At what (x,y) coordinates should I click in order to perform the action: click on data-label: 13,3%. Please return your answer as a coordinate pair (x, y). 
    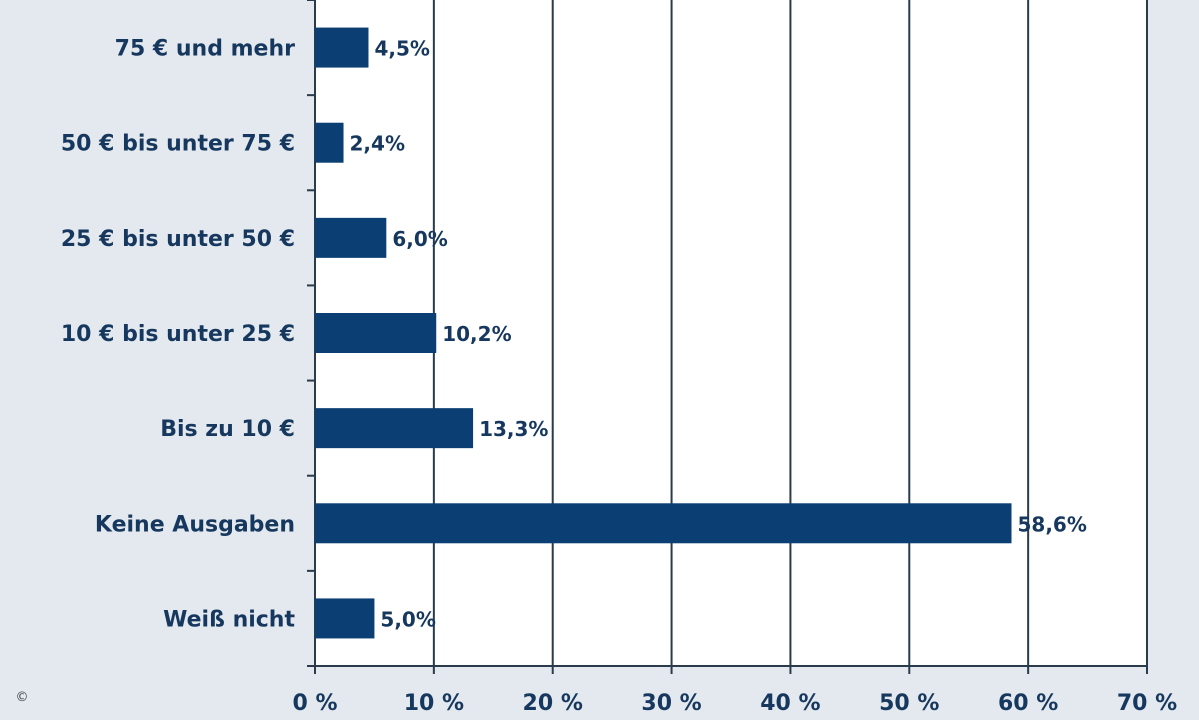
    Looking at the image, I should click on (513, 429).